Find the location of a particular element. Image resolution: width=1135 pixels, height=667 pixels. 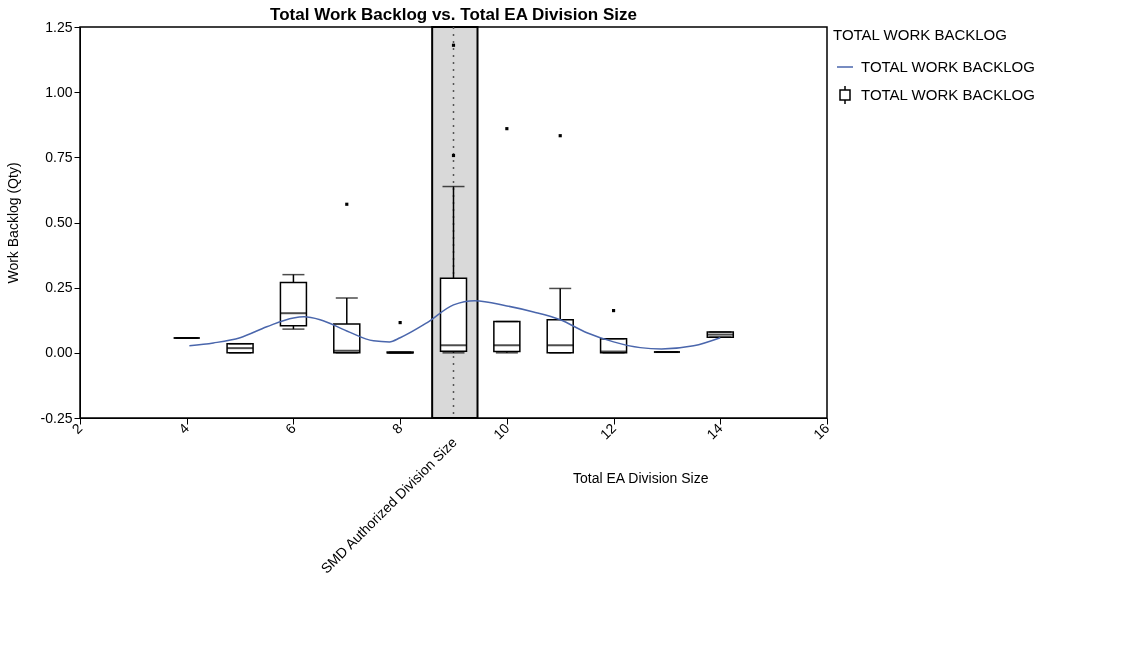

x-tick-label: 8 is located at coordinates (397, 428).